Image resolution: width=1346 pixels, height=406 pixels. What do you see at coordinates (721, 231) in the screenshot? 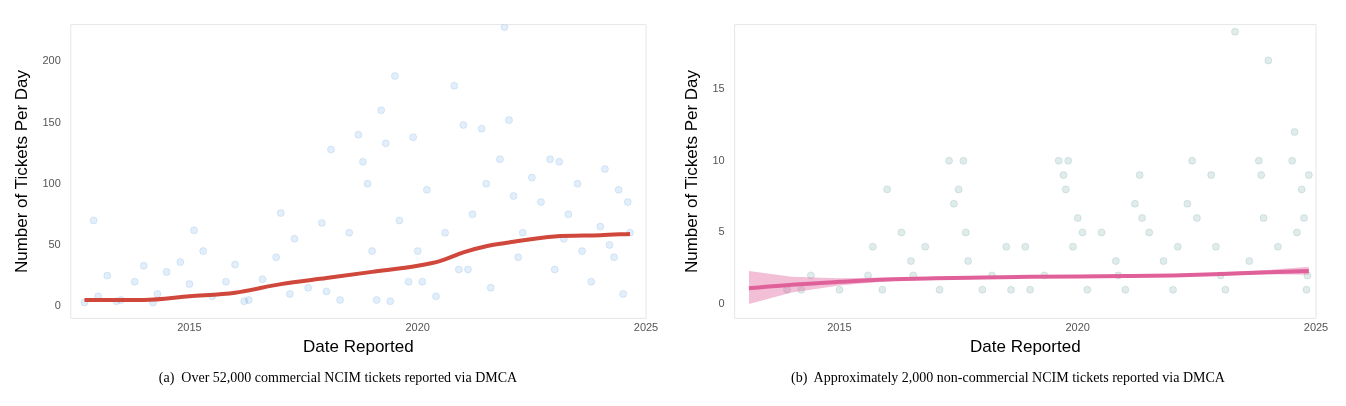
I see `y-tick-label: 5` at bounding box center [721, 231].